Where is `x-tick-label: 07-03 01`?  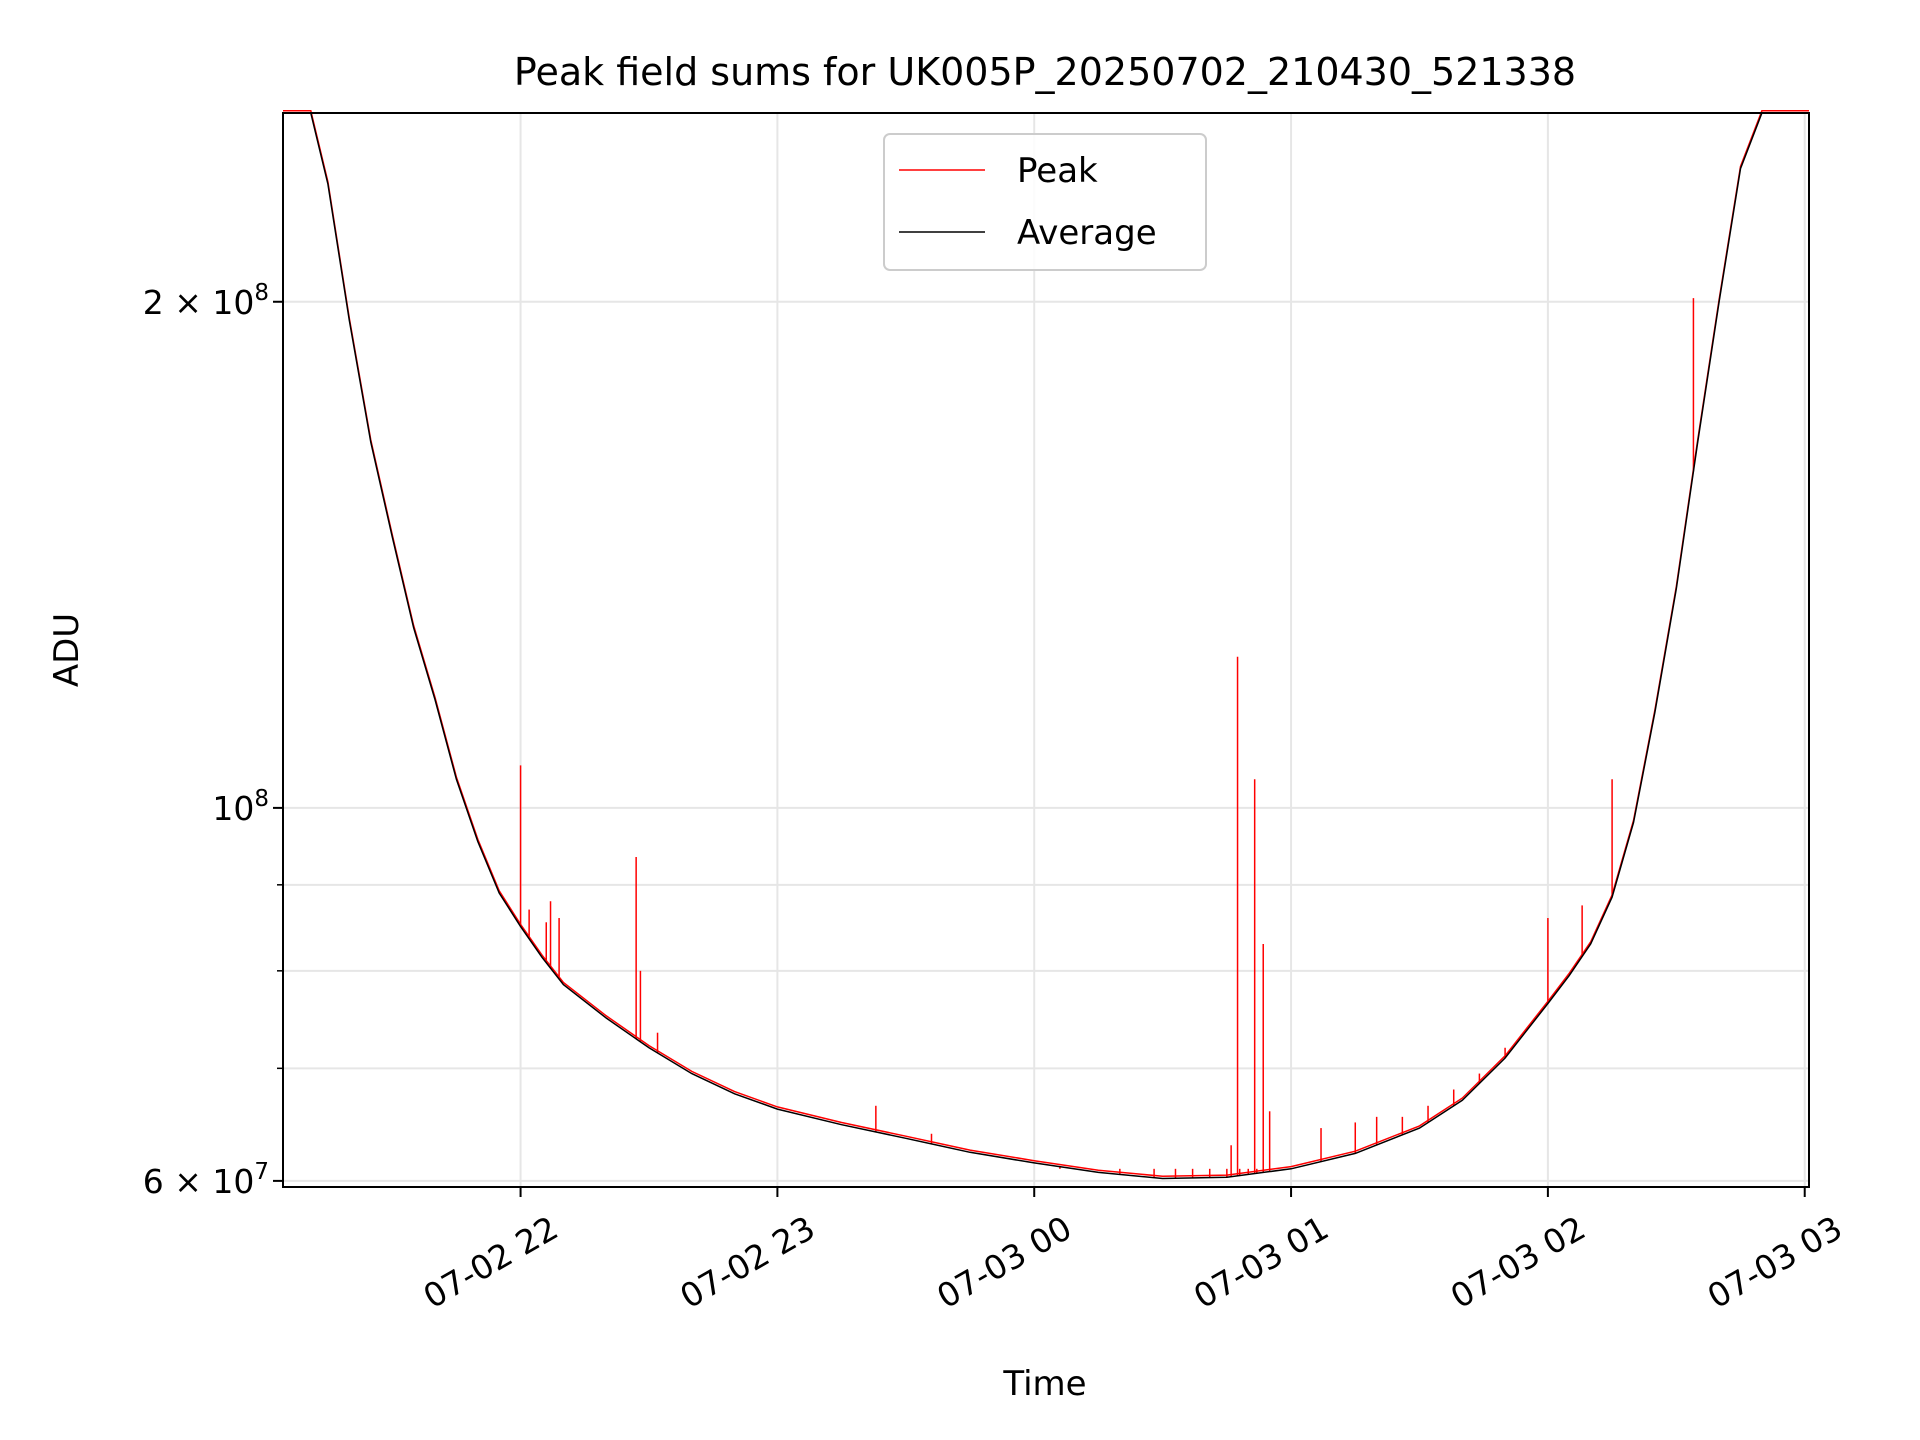
x-tick-label: 07-03 01 is located at coordinates (1261, 1262).